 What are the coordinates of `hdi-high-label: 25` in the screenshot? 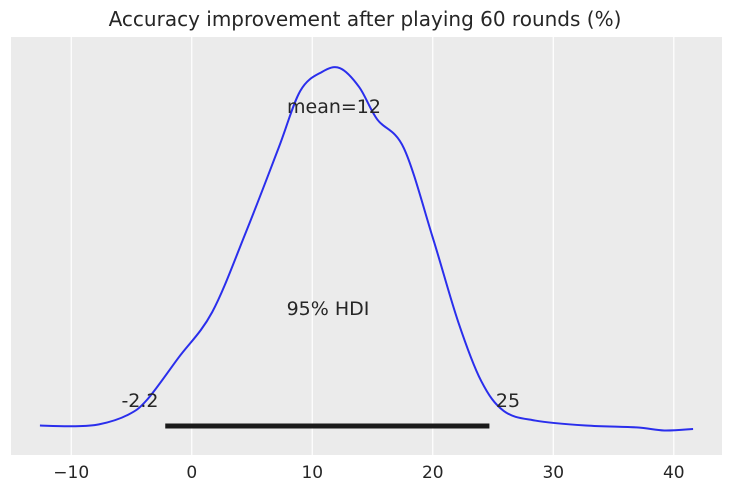 It's located at (508, 401).